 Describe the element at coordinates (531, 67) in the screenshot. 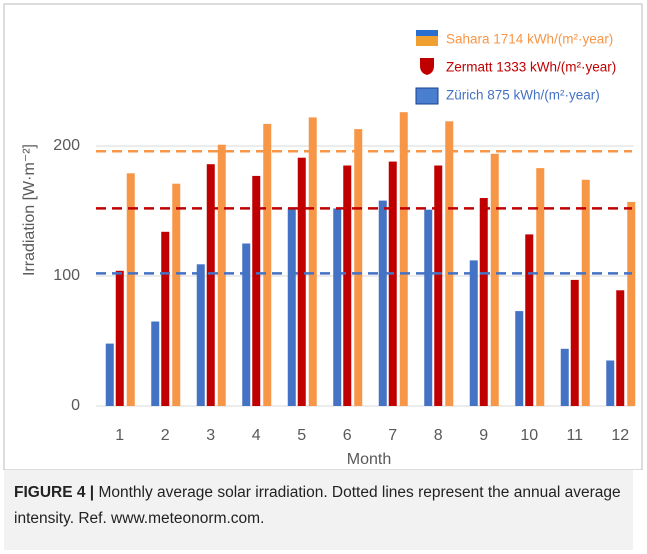

I see `legend-label: Zermatt 1333 kWh/(m²·year)` at that location.